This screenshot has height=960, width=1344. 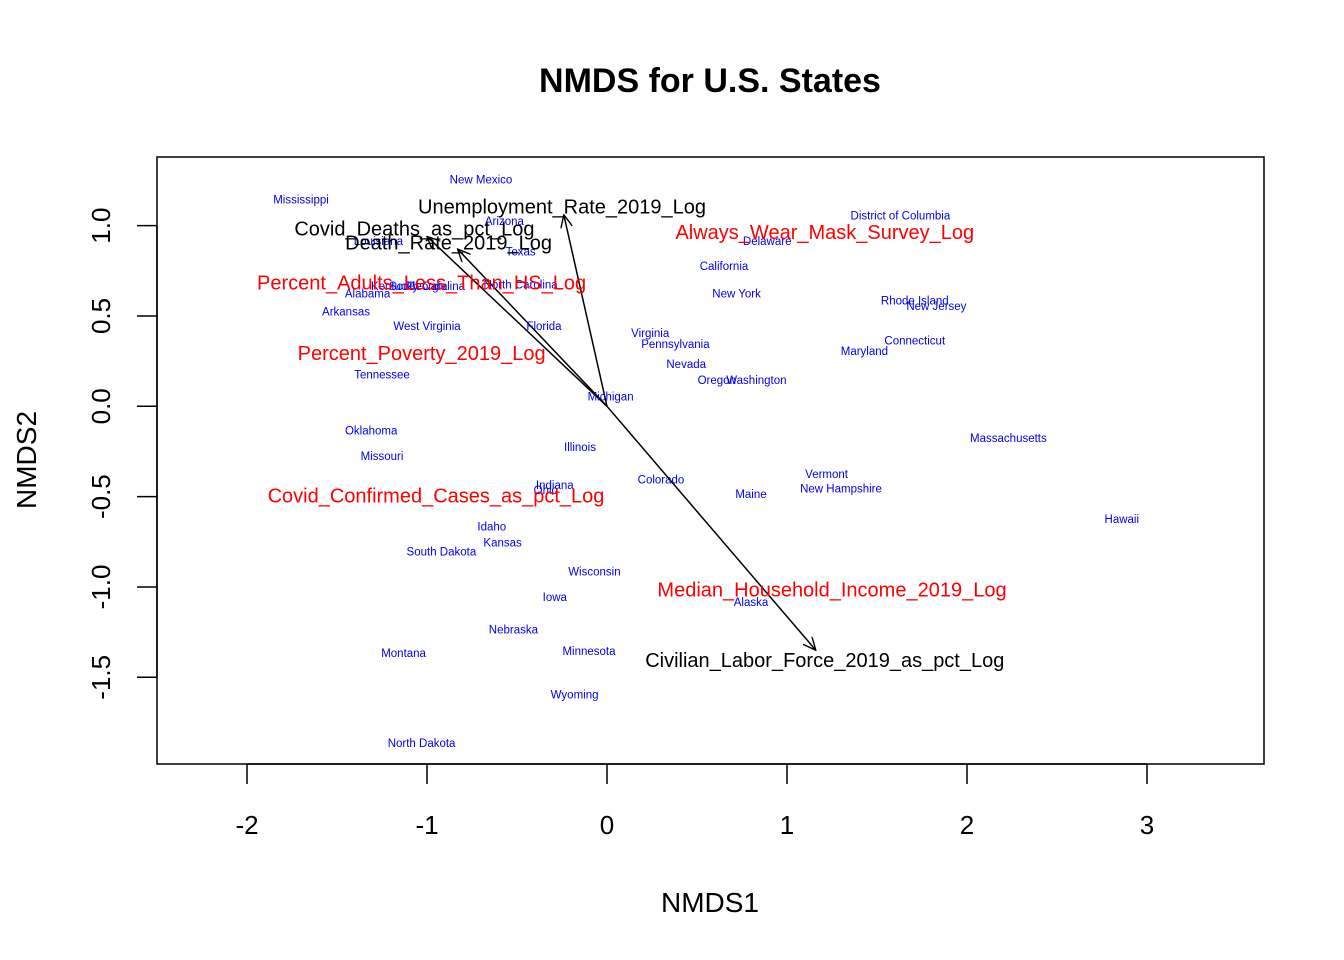 What do you see at coordinates (26, 460) in the screenshot?
I see `y-axis-label: NMDS2` at bounding box center [26, 460].